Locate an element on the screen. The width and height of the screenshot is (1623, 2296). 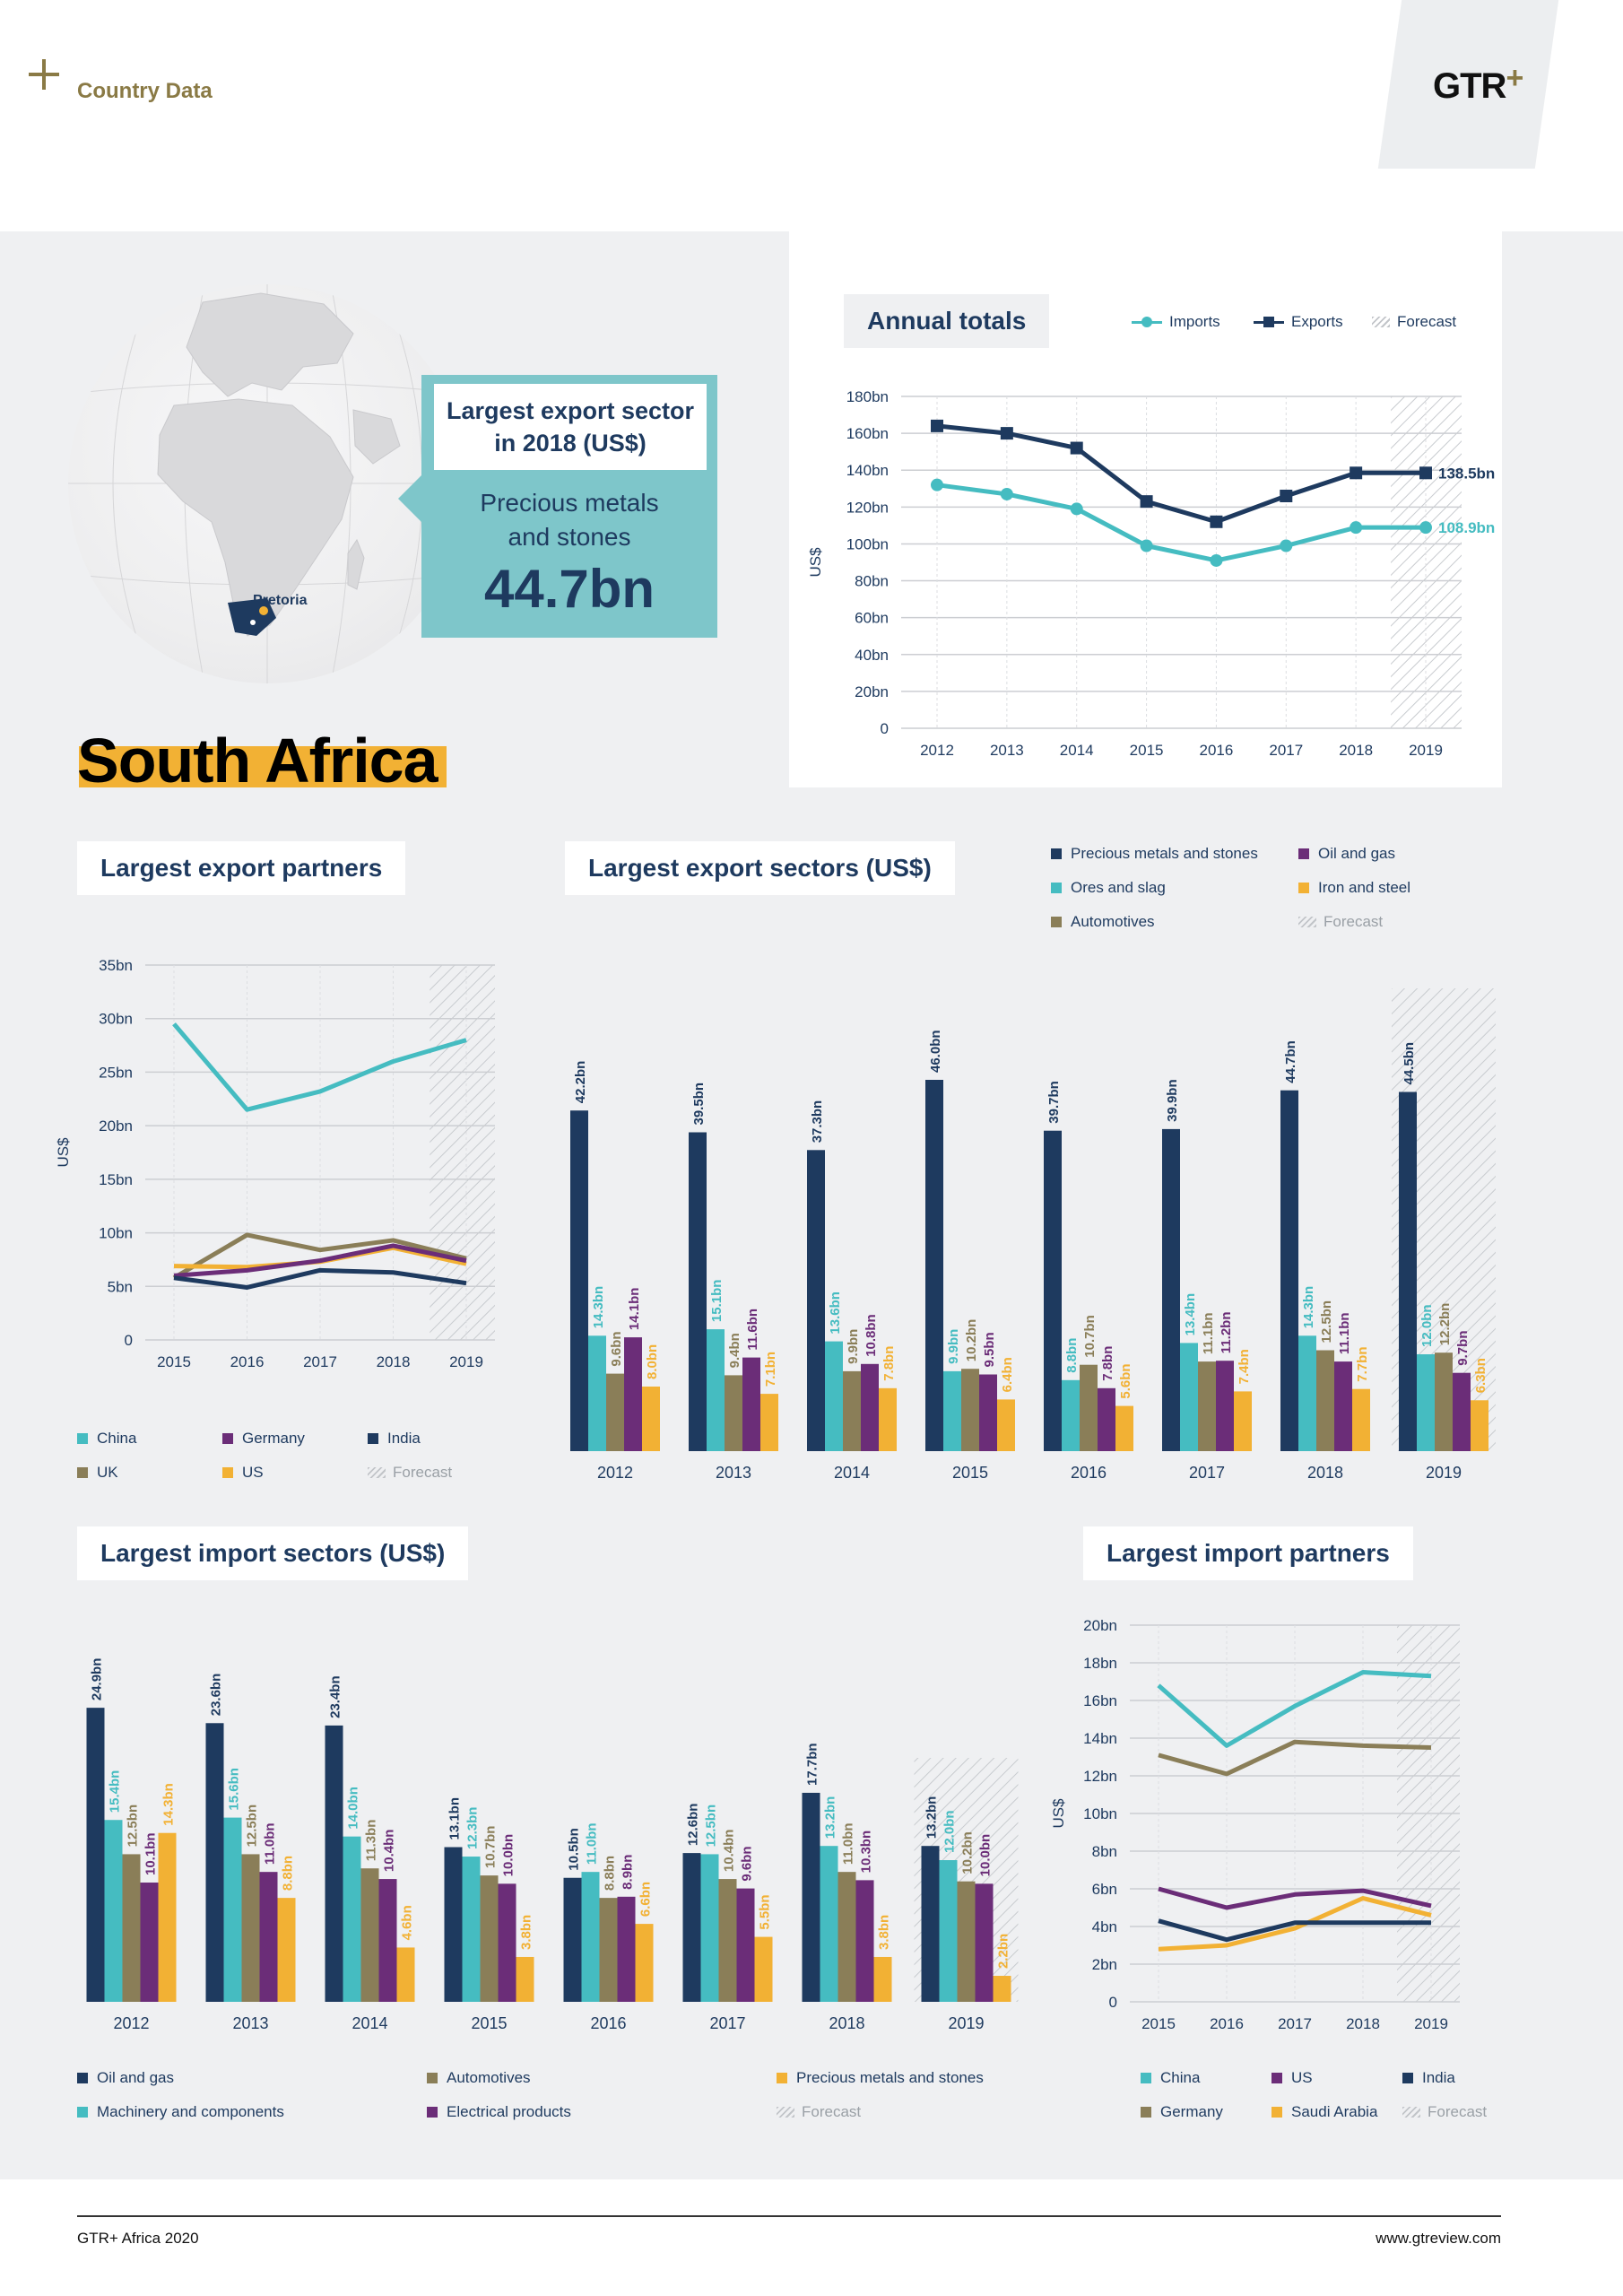
bar-value-label: 4.6bn is located at coordinates (407, 1922).